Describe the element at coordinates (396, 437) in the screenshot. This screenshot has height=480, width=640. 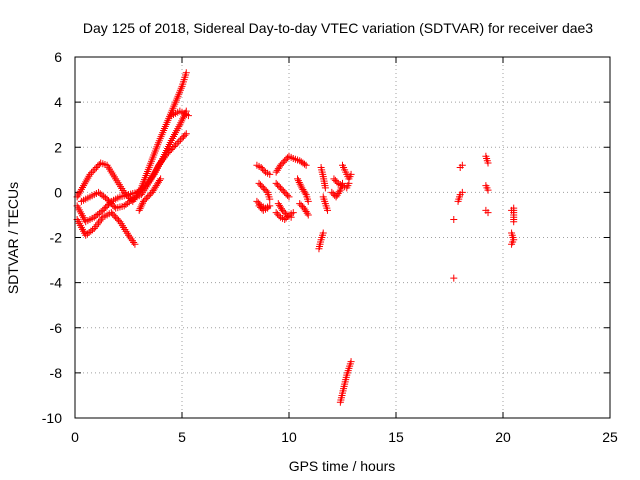
I see `x-tick-label: 15` at that location.